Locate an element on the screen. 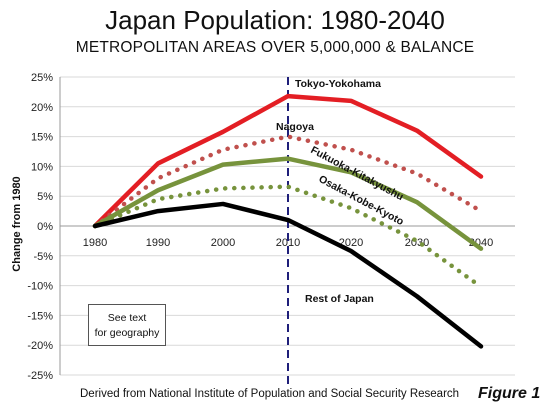  chart-title: Japan Population: 1980-2040 is located at coordinates (275, 20).